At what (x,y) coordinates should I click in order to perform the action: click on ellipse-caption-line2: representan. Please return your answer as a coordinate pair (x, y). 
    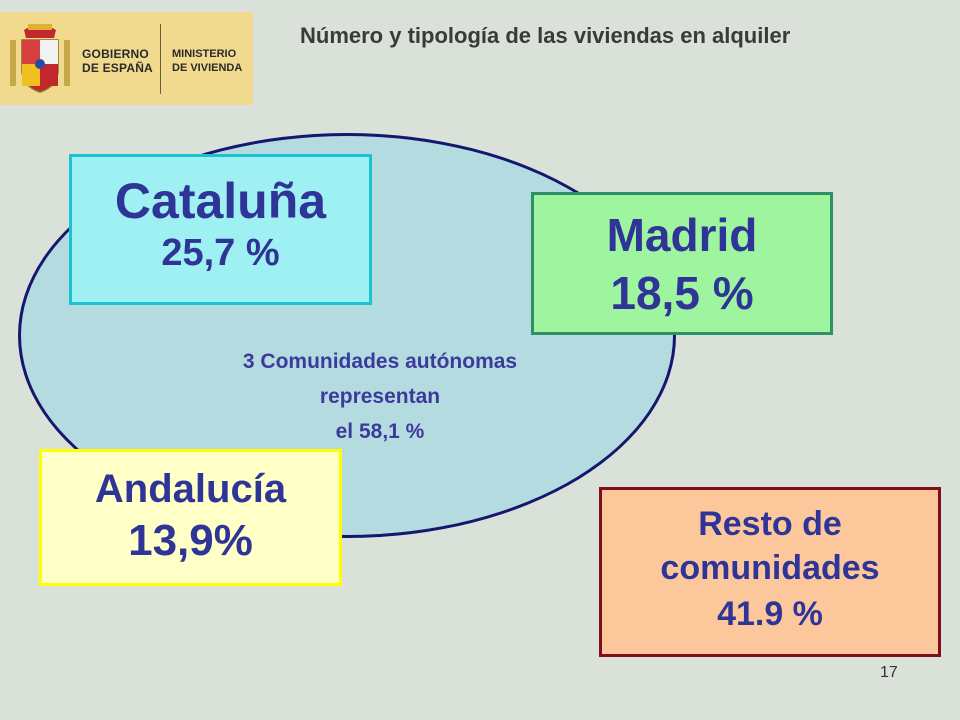
    Looking at the image, I should click on (380, 396).